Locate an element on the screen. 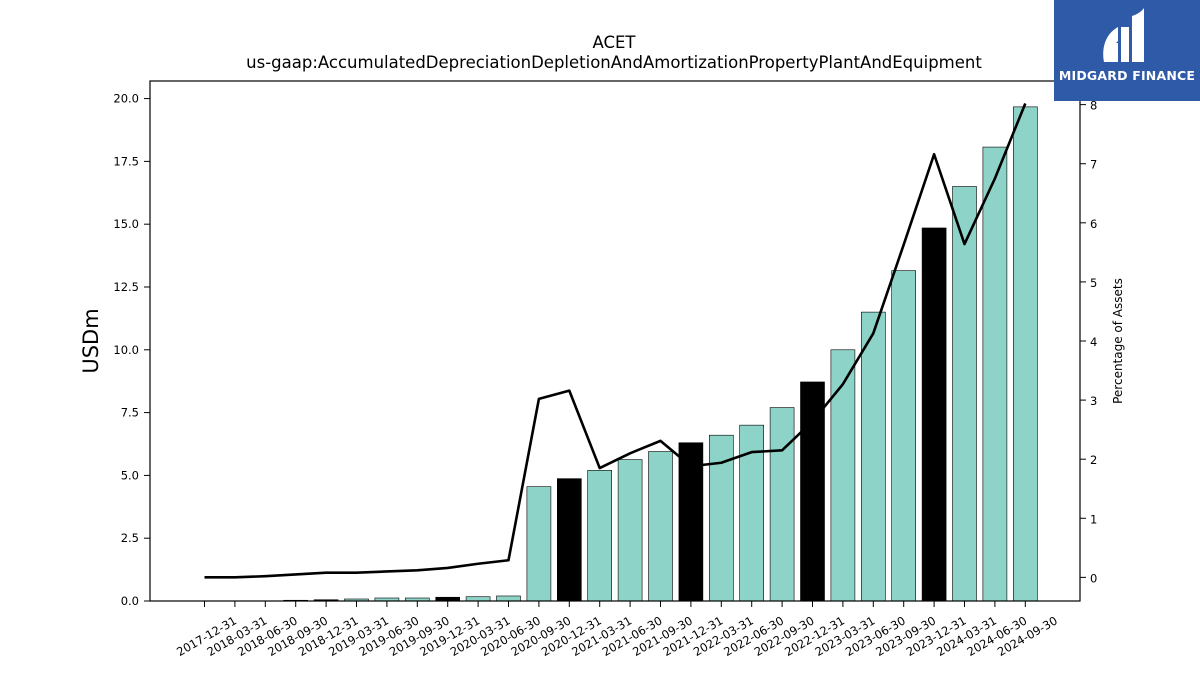  y2-tick-label: 3 is located at coordinates (1093, 401).